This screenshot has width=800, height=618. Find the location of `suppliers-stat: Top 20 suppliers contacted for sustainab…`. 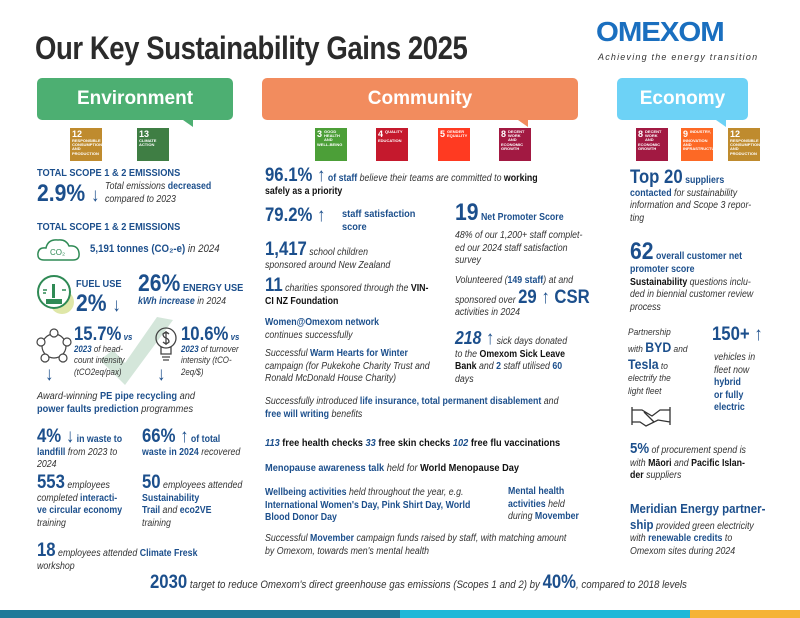

suppliers-stat: Top 20 suppliers contacted for sustainab… is located at coordinates (711, 196).